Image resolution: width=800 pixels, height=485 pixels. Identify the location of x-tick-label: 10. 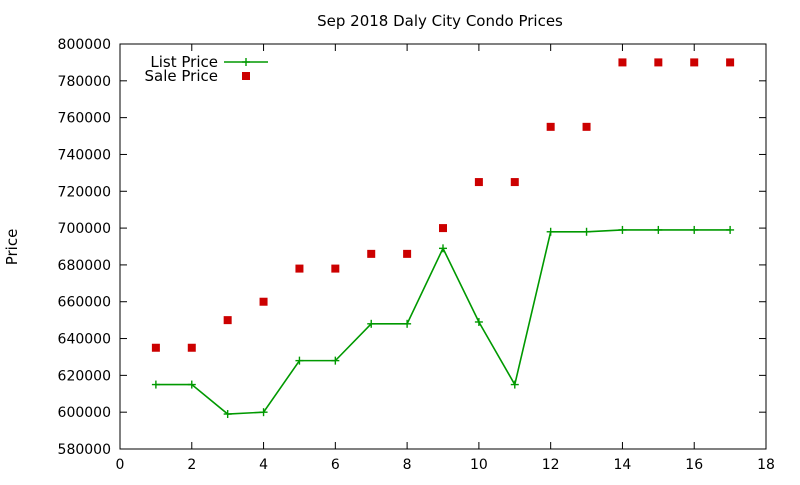
(479, 465).